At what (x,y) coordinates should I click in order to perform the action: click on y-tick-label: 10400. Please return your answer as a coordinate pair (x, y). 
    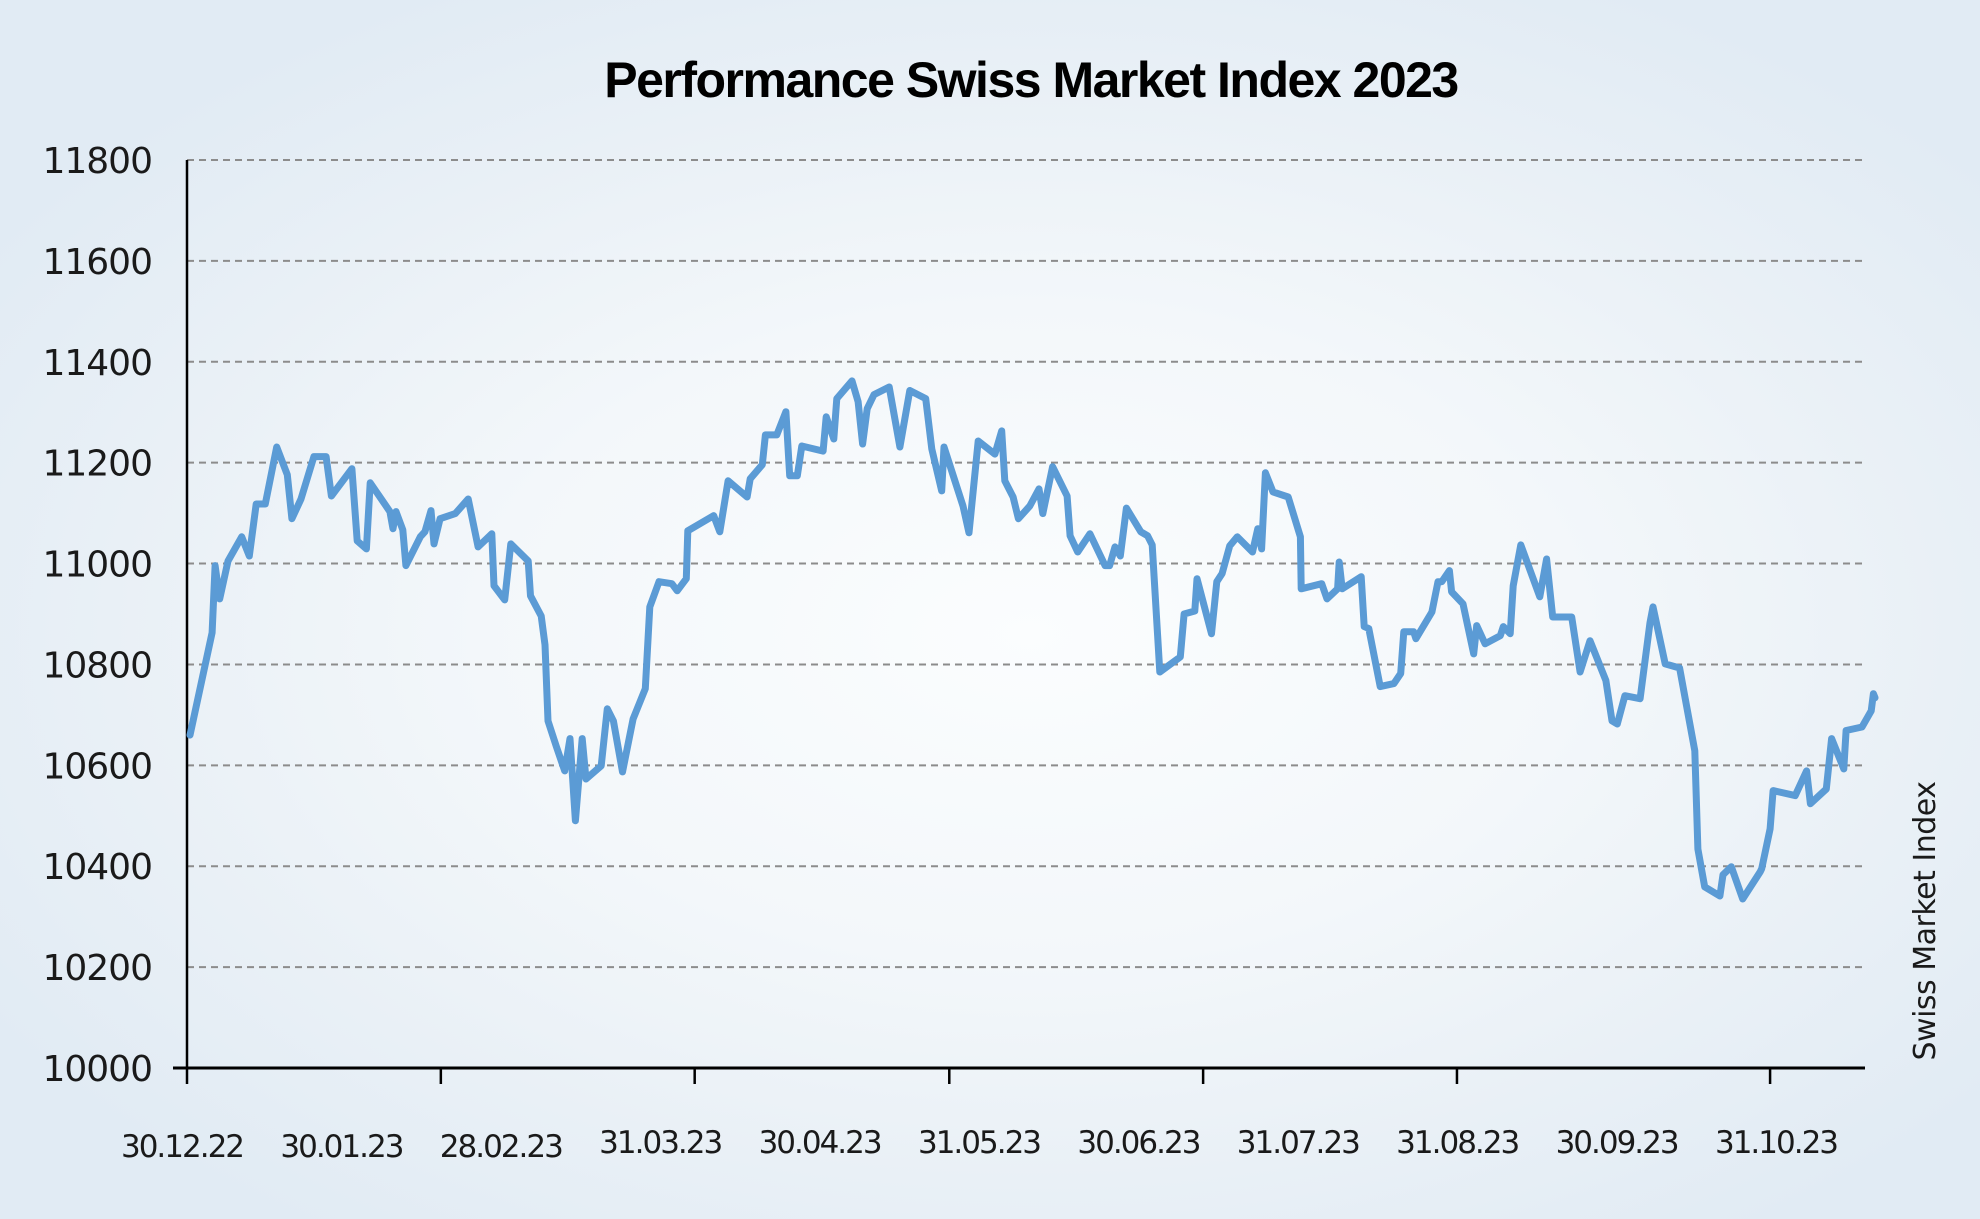
    Looking at the image, I should click on (97, 867).